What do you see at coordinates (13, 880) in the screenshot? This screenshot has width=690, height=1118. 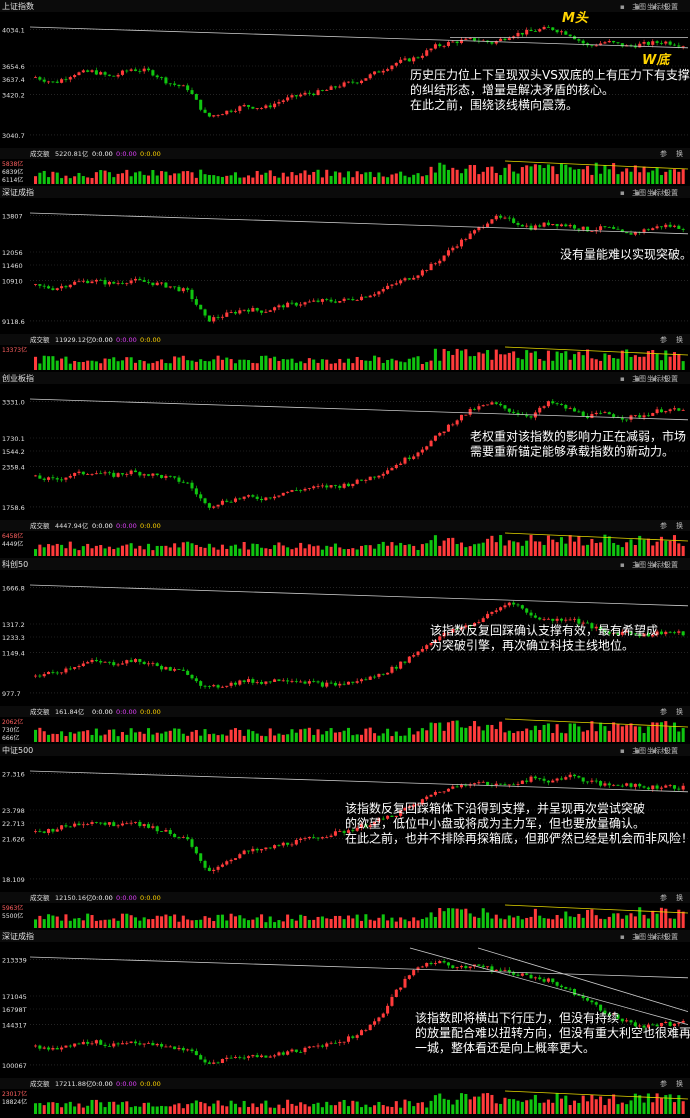 I see `y-tick-label: 18.109` at bounding box center [13, 880].